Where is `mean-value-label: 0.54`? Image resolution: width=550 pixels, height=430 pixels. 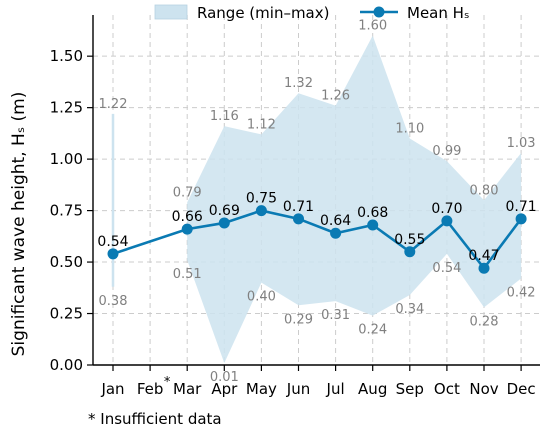
mean-value-label: 0.54 is located at coordinates (112, 242).